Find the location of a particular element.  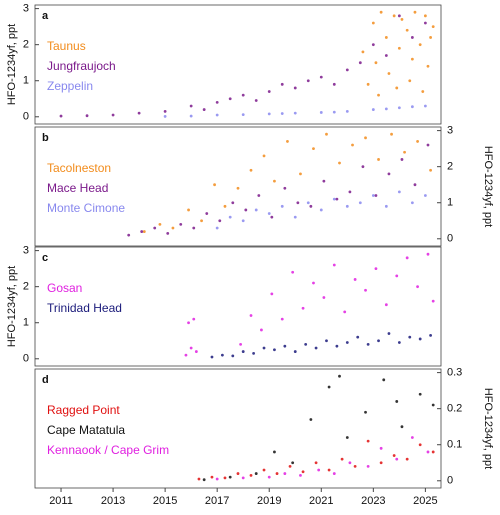

legend-label: Tacolneston is located at coordinates (79, 168).